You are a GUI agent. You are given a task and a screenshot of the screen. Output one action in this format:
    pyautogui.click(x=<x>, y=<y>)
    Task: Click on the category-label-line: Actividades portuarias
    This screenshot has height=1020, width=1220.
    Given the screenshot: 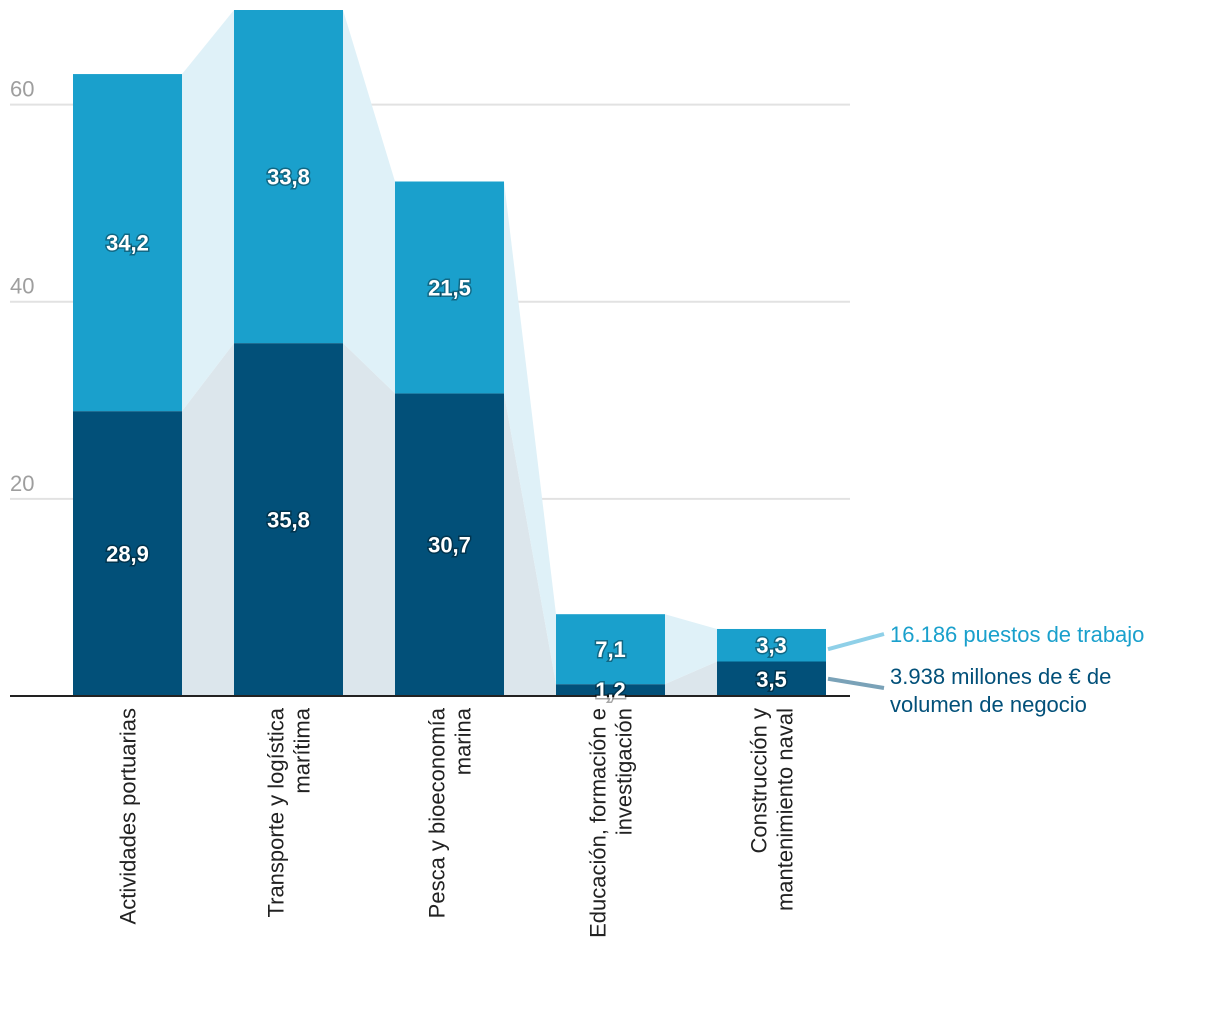 What is the action you would take?
    pyautogui.click(x=128, y=816)
    